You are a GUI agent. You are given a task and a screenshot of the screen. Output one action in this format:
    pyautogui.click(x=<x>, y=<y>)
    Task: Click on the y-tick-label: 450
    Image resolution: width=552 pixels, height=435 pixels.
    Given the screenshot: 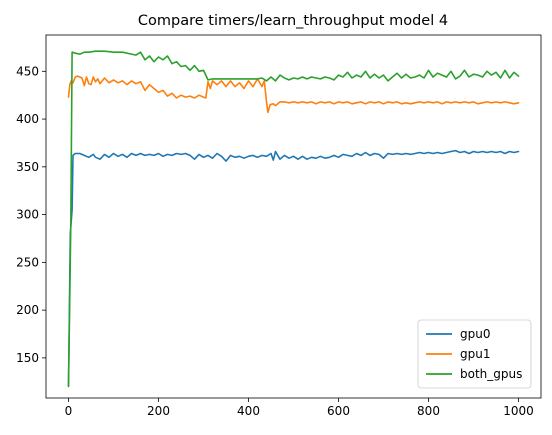 What is the action you would take?
    pyautogui.click(x=27, y=71)
    